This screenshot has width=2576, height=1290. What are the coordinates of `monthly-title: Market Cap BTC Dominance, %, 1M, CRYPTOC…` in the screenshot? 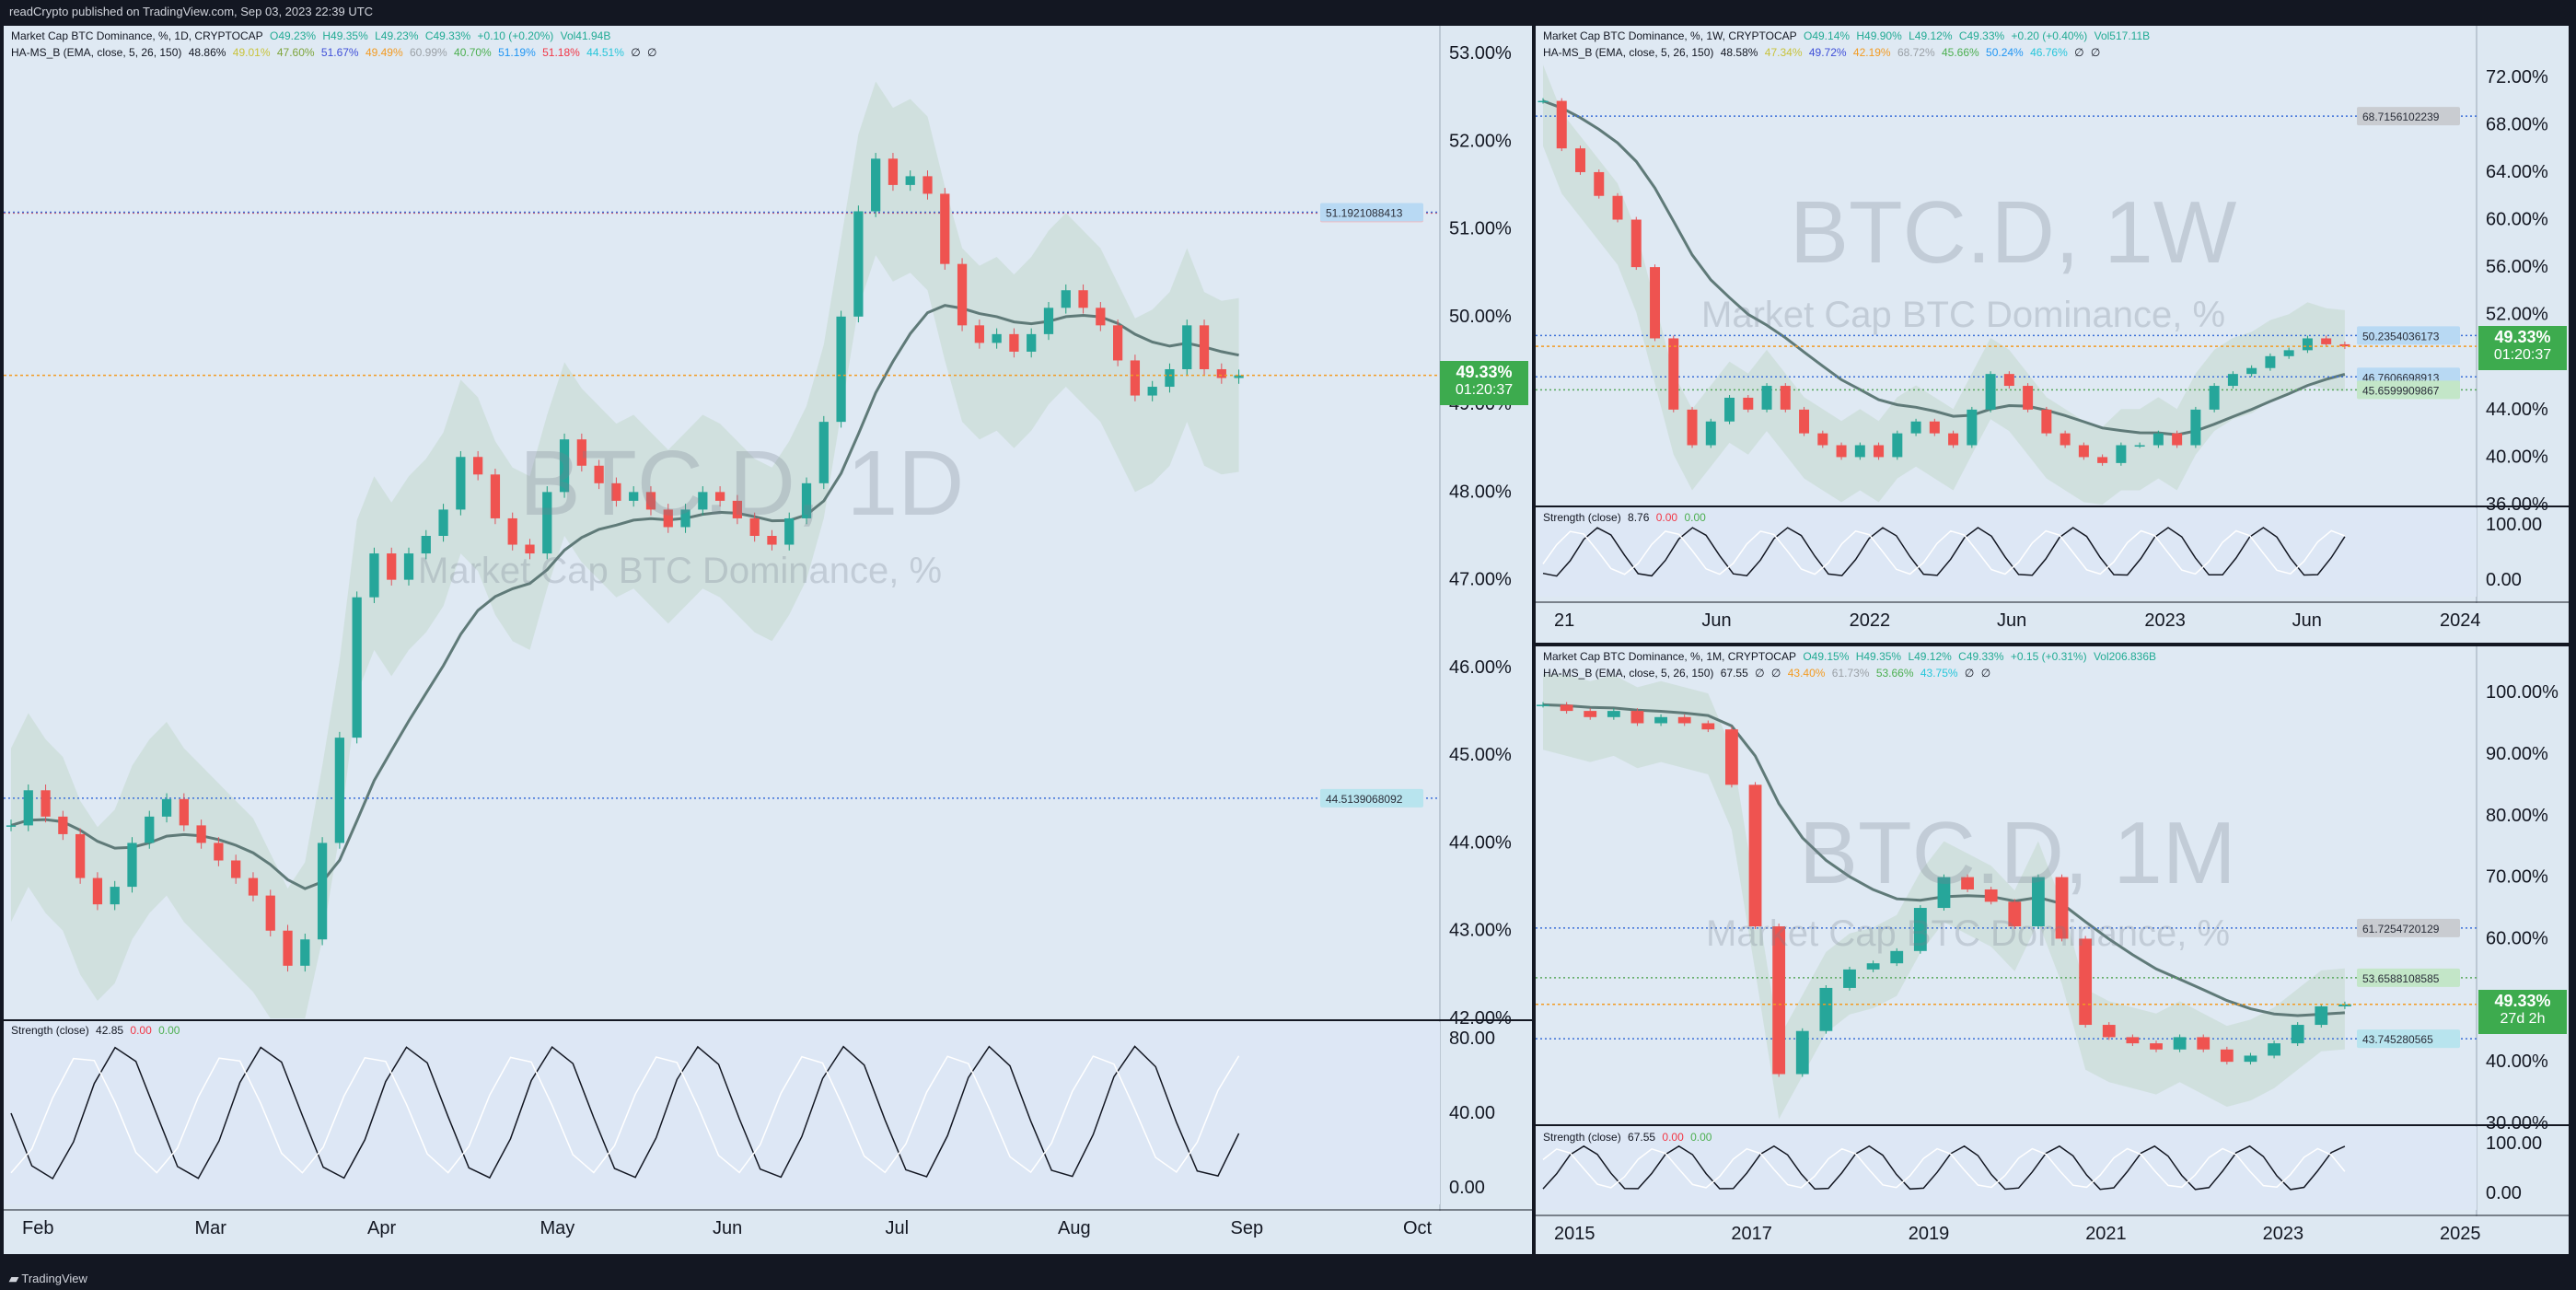 It's located at (1669, 656).